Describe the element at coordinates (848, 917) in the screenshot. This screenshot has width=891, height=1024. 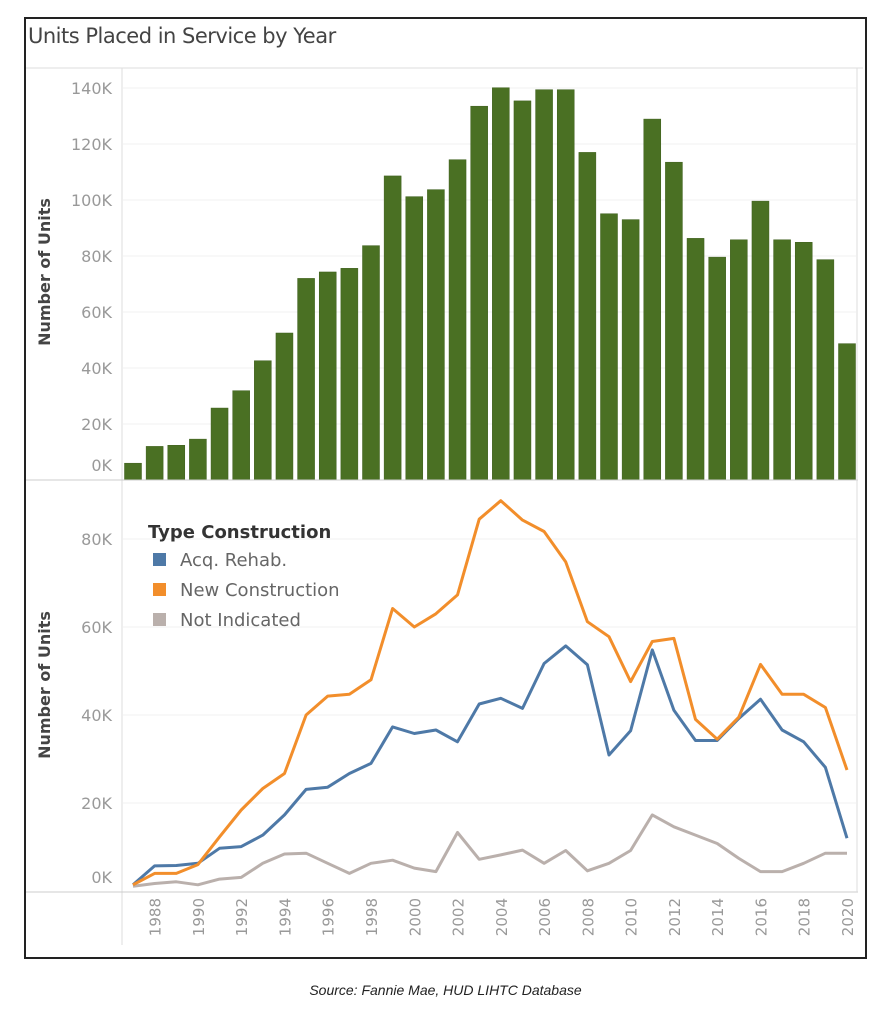
I see `x-tick-label: 2020` at that location.